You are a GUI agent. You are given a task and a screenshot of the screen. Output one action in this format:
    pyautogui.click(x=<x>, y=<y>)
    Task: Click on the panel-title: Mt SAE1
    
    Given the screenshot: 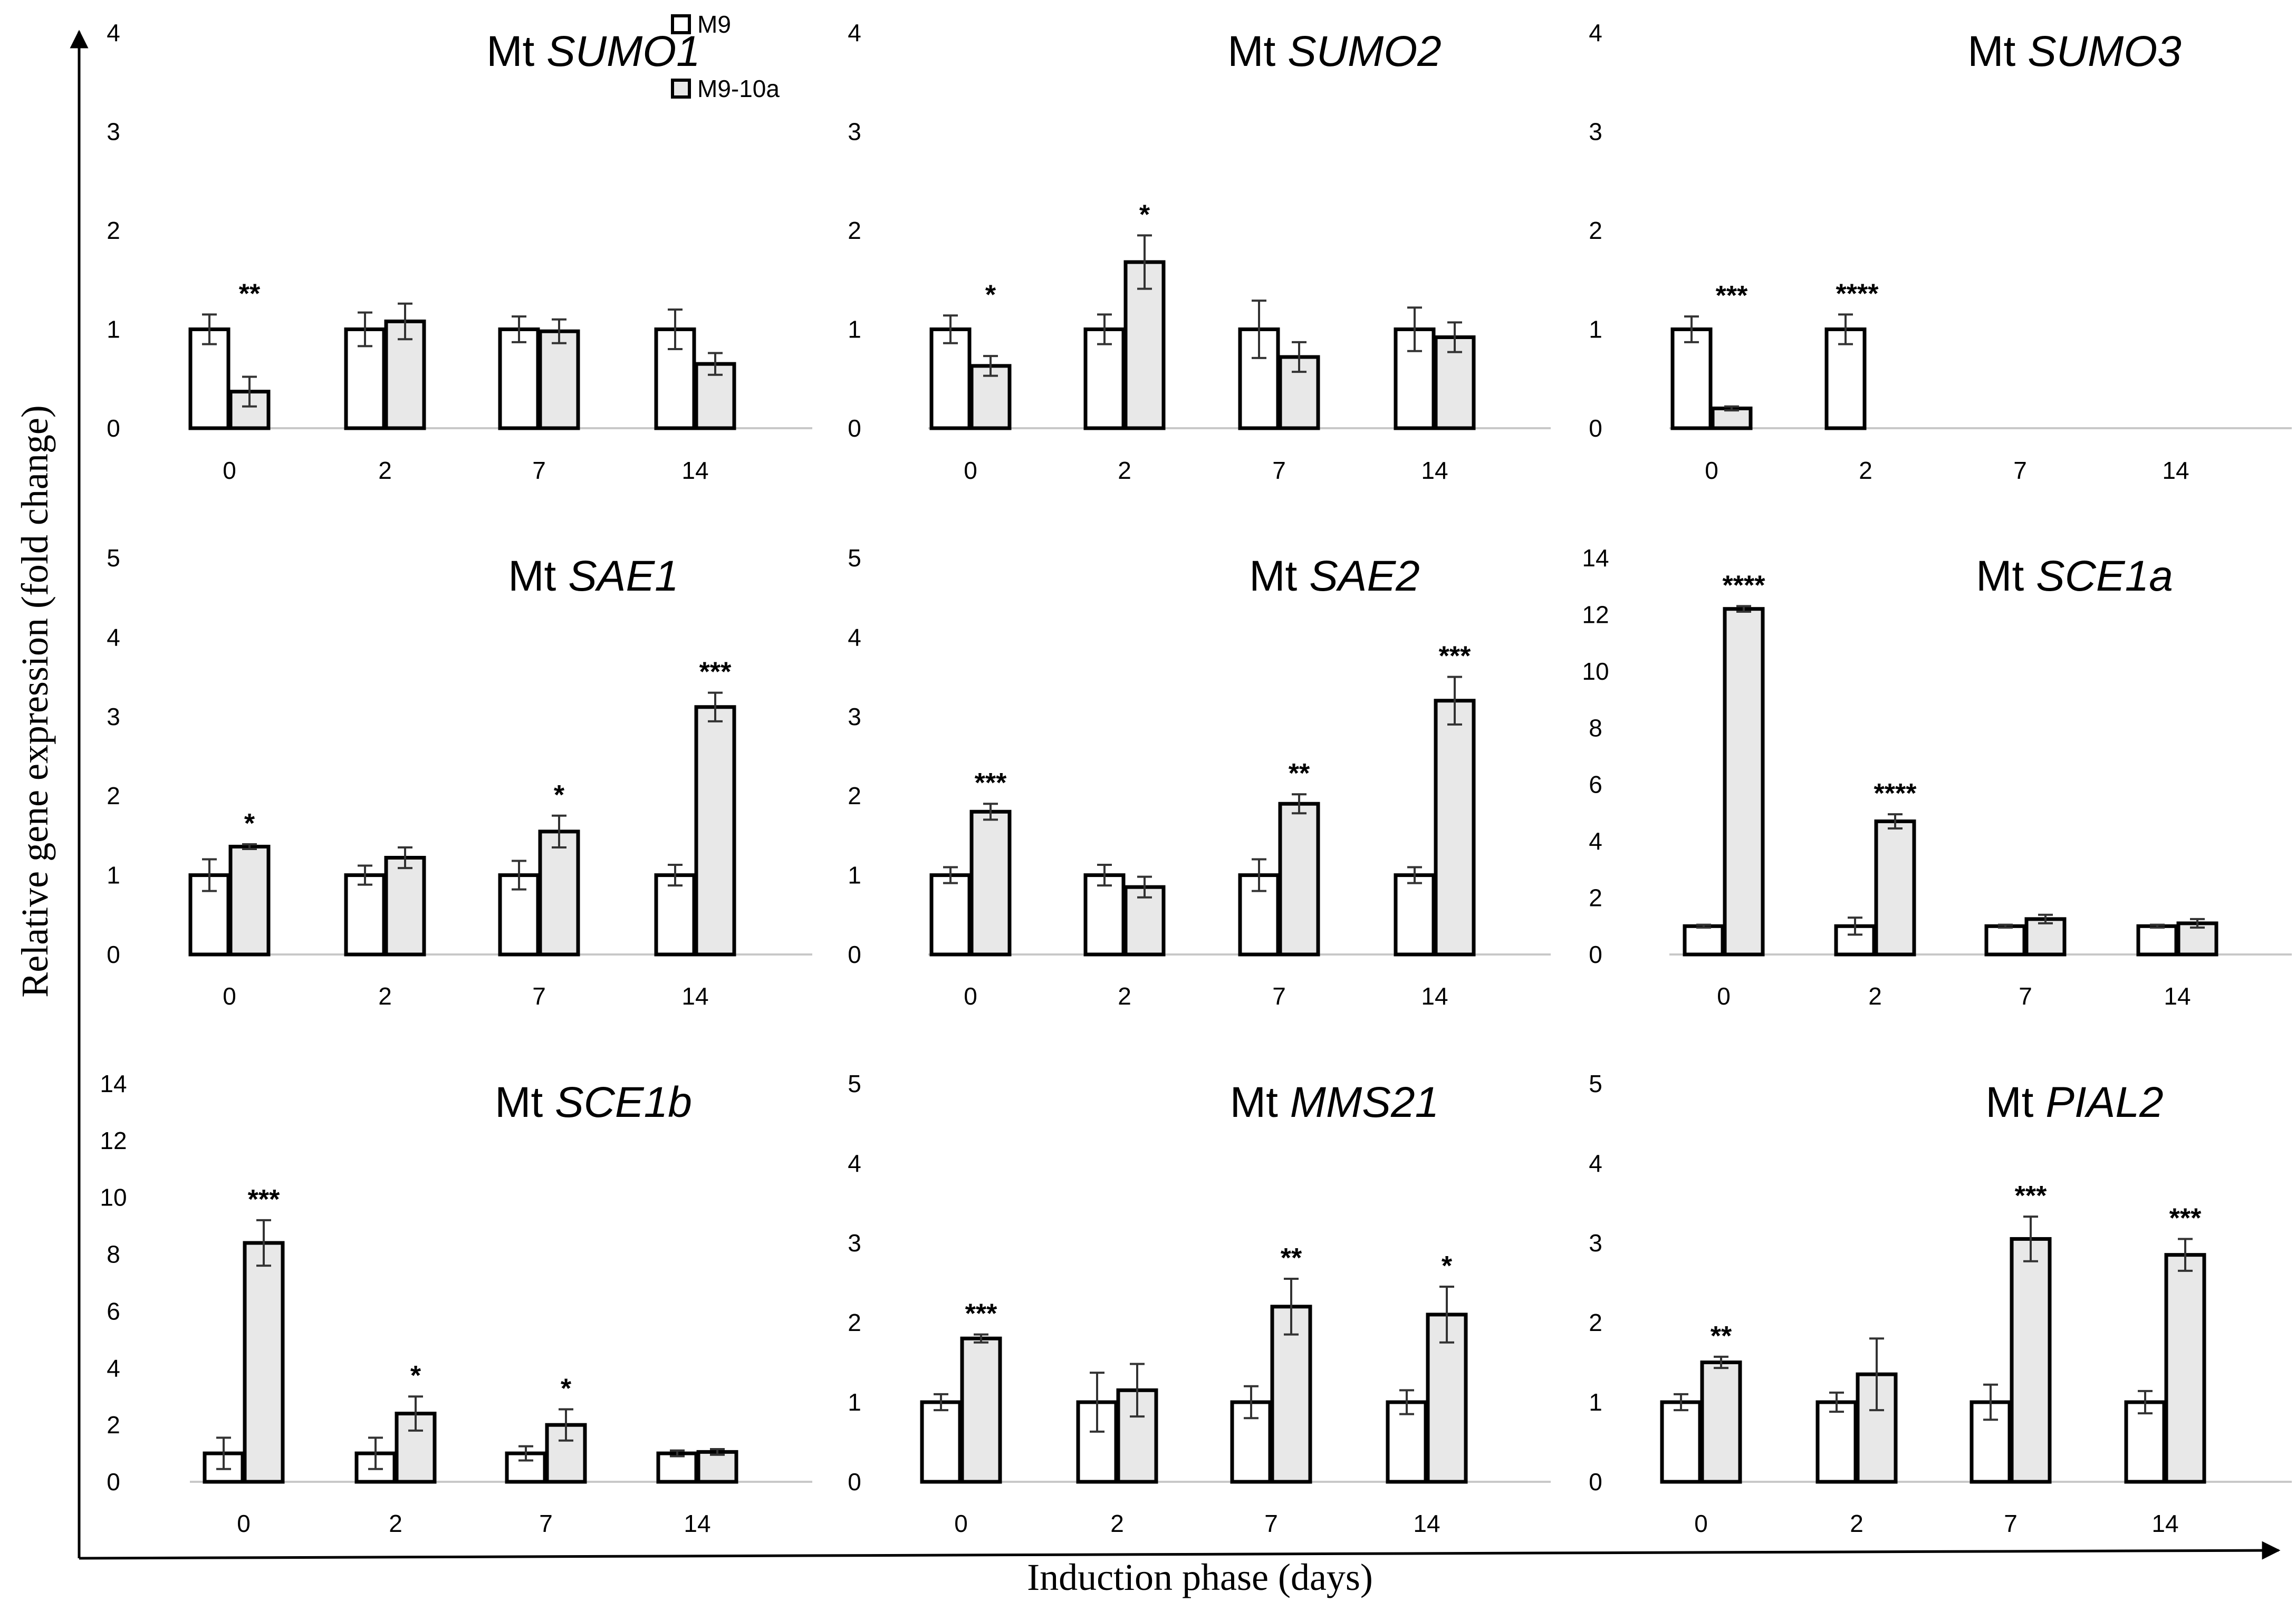 What is the action you would take?
    pyautogui.click(x=593, y=576)
    